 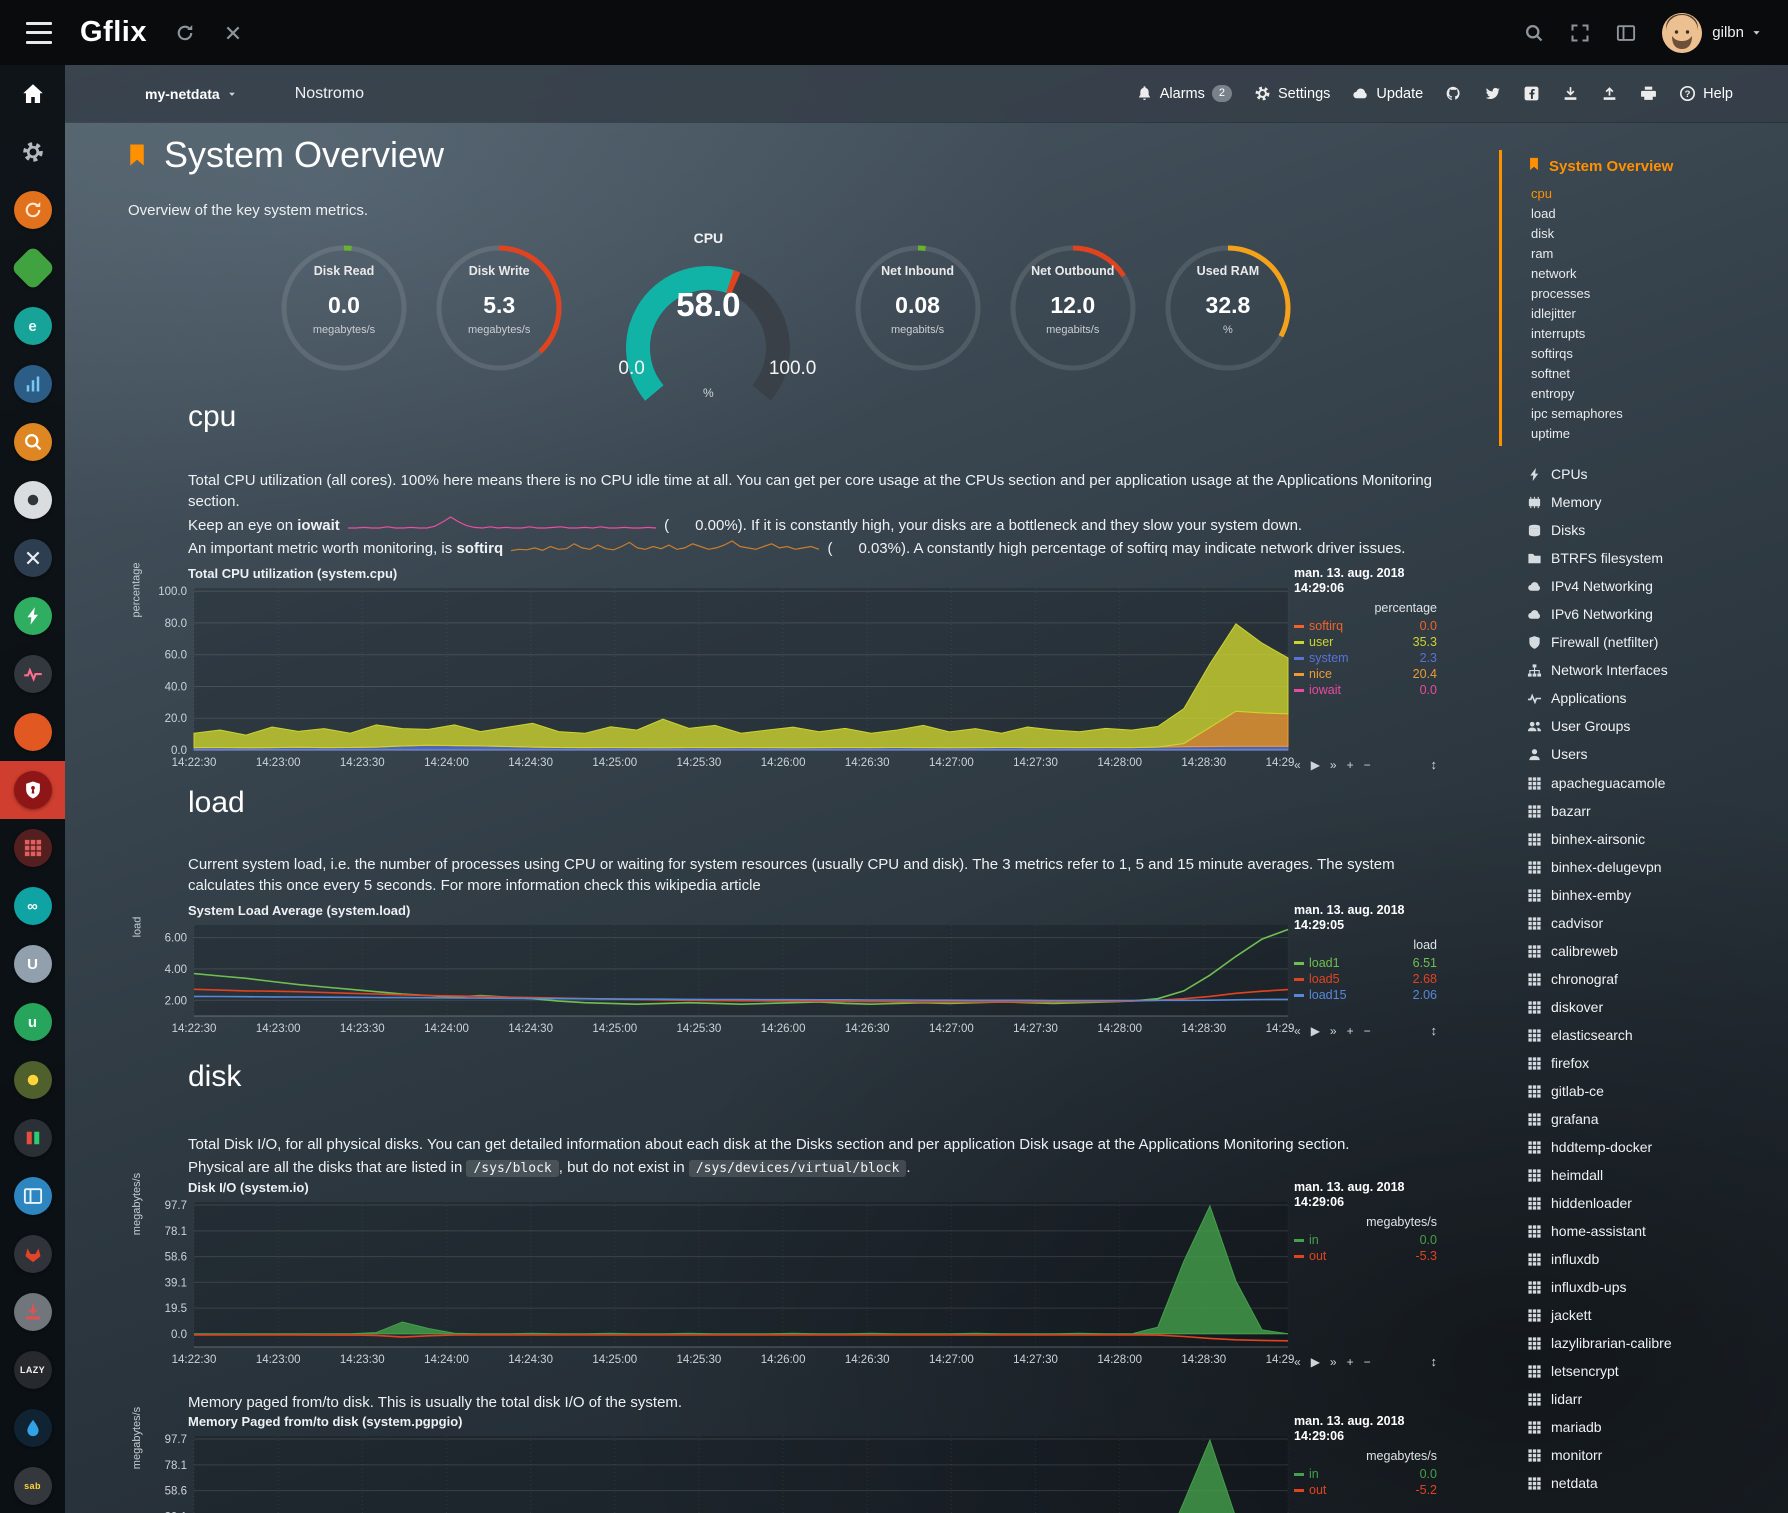 I want to click on menu-app-diskover: diskover, so click(x=1657, y=1007).